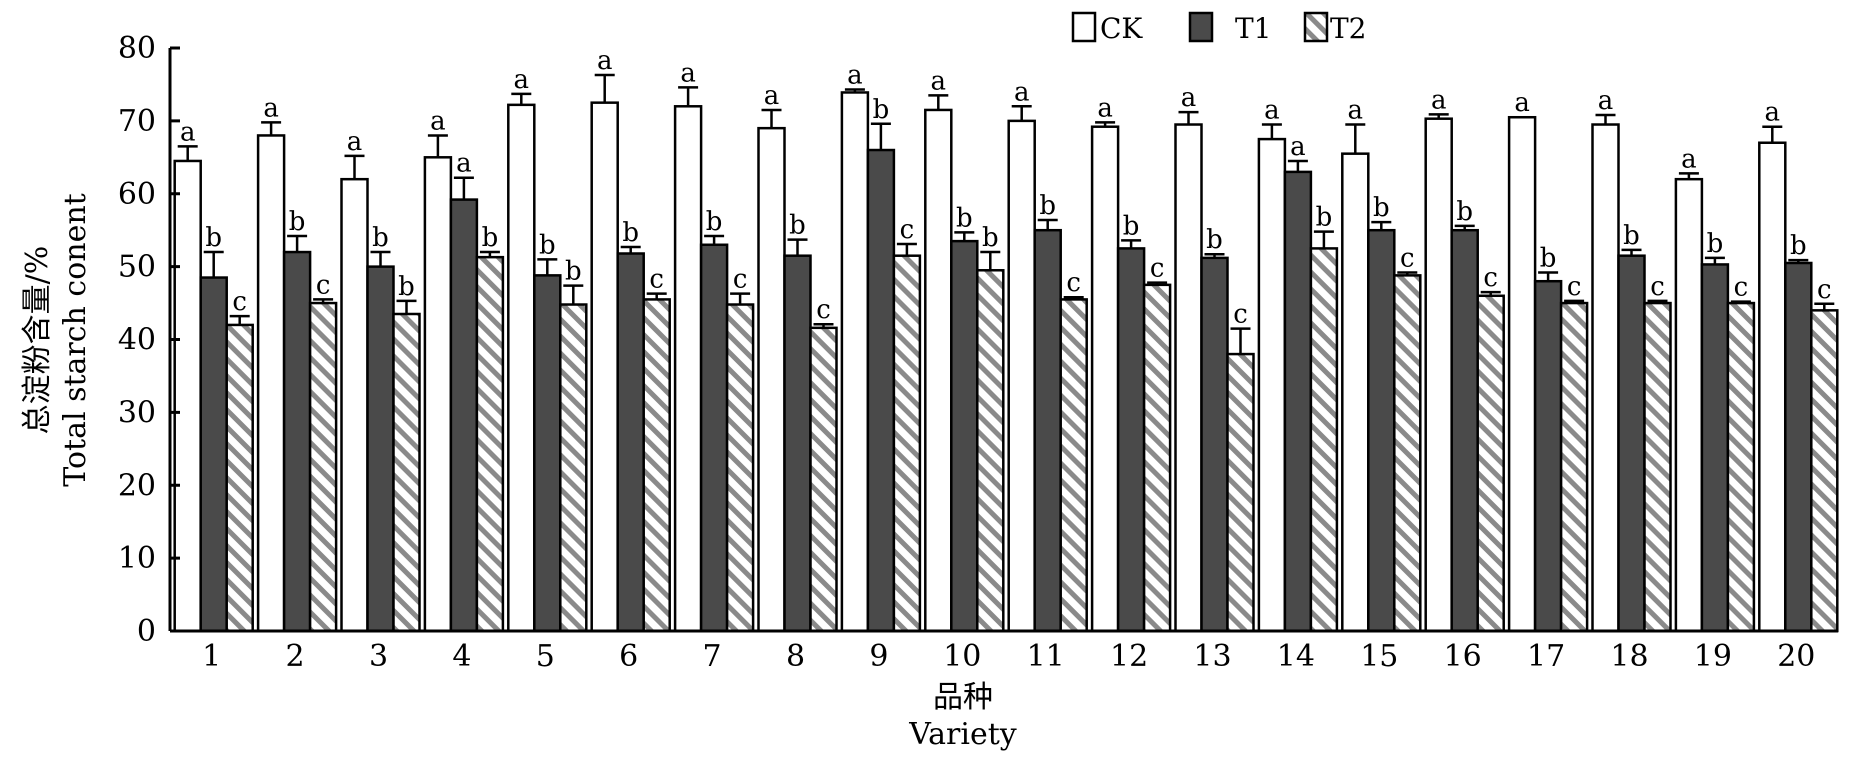  I want to click on y-tick-label: 0, so click(146, 631).